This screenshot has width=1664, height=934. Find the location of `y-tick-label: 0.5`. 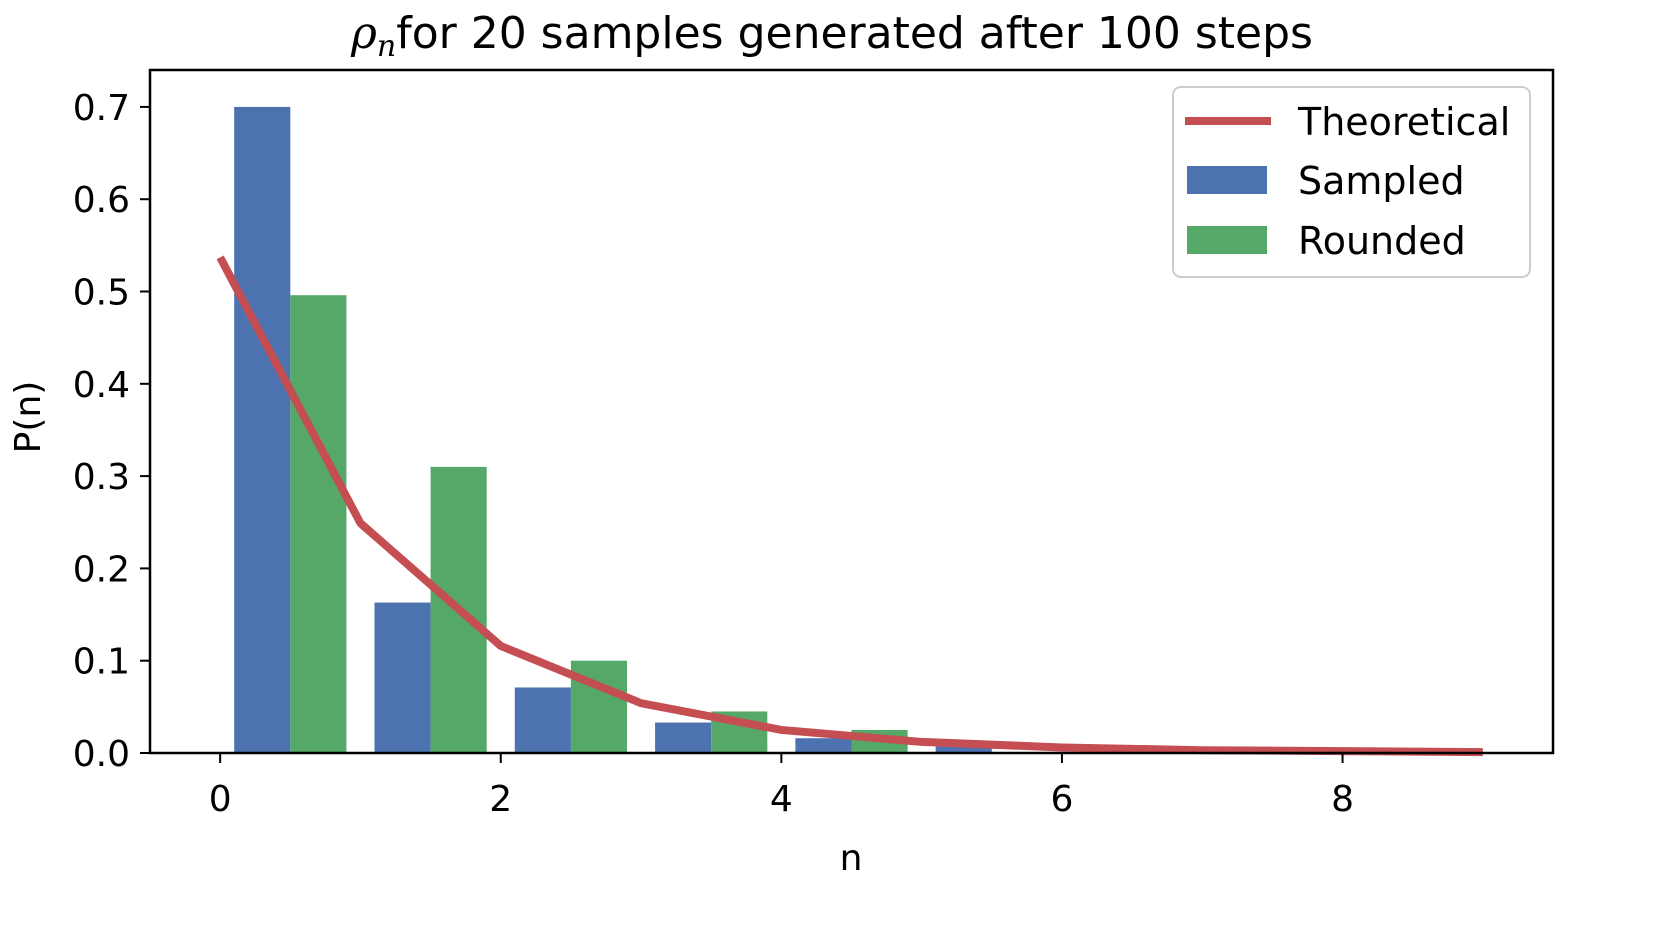

y-tick-label: 0.5 is located at coordinates (101, 293).